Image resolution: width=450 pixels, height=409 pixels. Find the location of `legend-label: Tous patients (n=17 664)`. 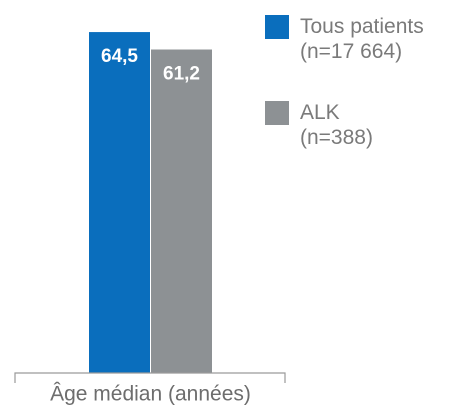

legend-label: Tous patients (n=17 664) is located at coordinates (362, 39).